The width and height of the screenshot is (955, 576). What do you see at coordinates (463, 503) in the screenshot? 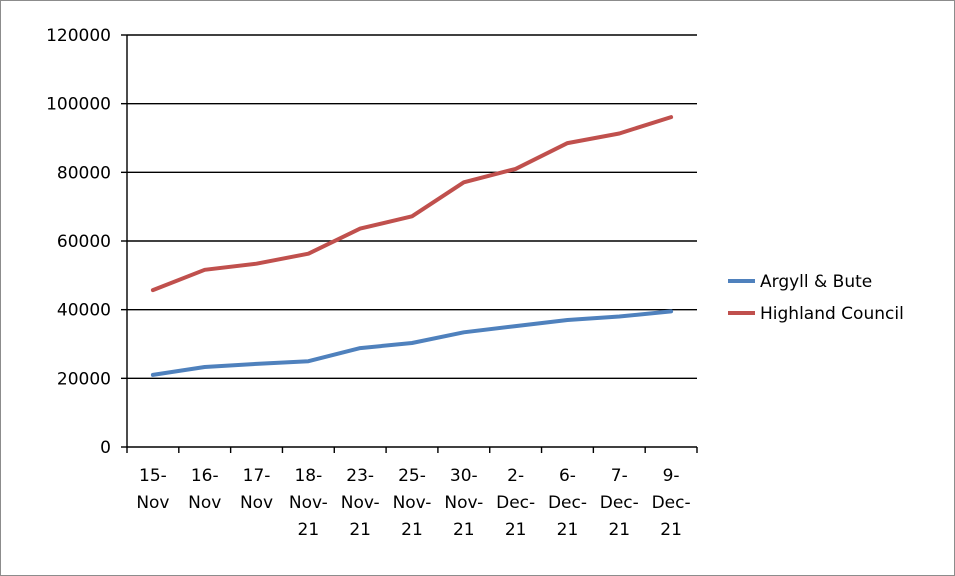
I see `x-tick-label: 30-Nov-21` at bounding box center [463, 503].